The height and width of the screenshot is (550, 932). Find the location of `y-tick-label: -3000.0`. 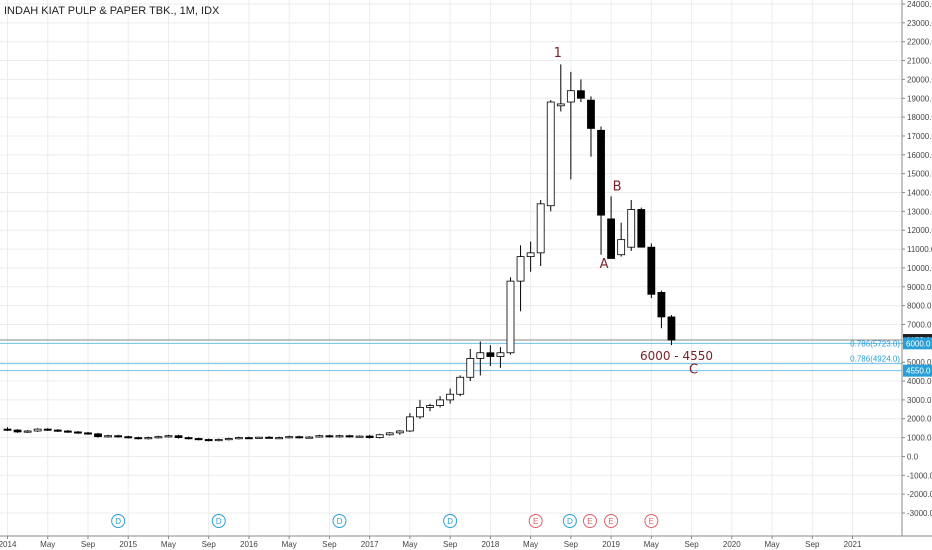

y-tick-label: -3000.0 is located at coordinates (919, 513).